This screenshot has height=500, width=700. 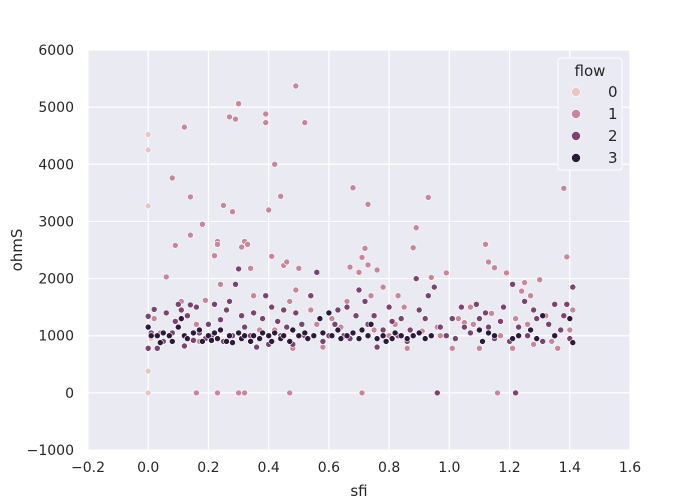 What do you see at coordinates (509, 468) in the screenshot?
I see `x-tick-label: 1.2` at bounding box center [509, 468].